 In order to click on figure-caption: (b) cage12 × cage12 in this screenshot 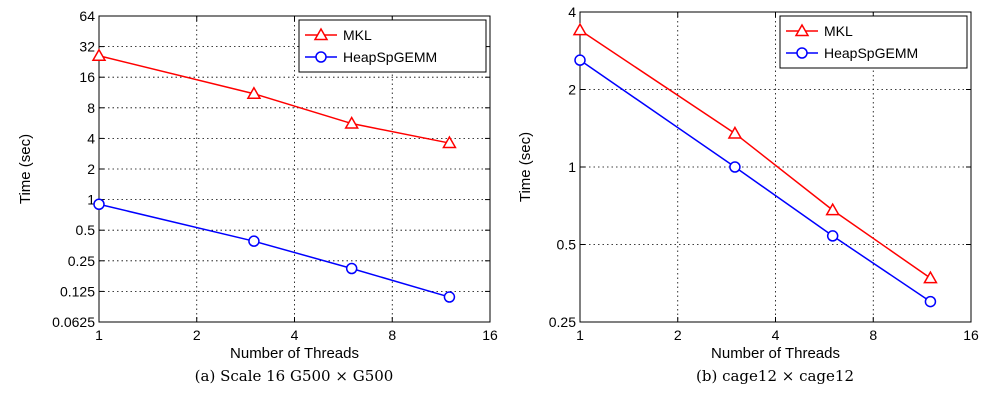, I will do `click(775, 376)`.